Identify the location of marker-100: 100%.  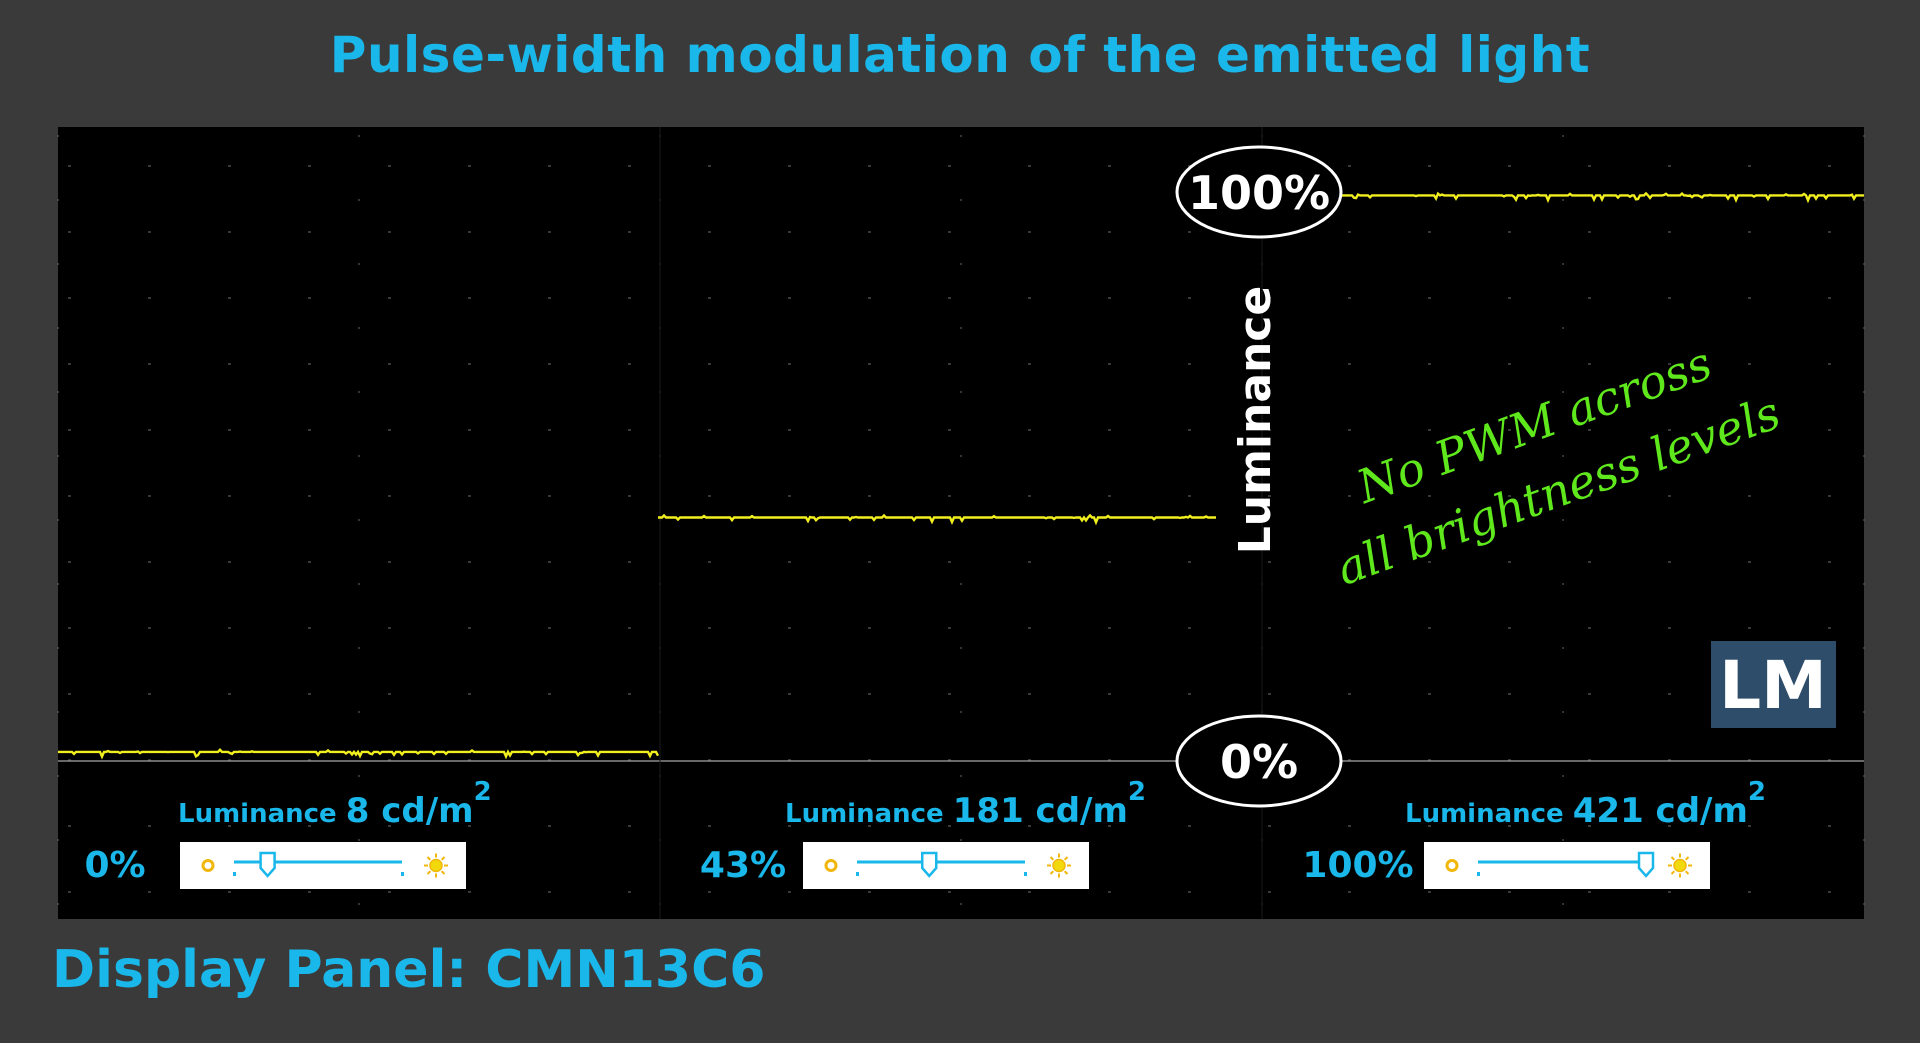
(1259, 192).